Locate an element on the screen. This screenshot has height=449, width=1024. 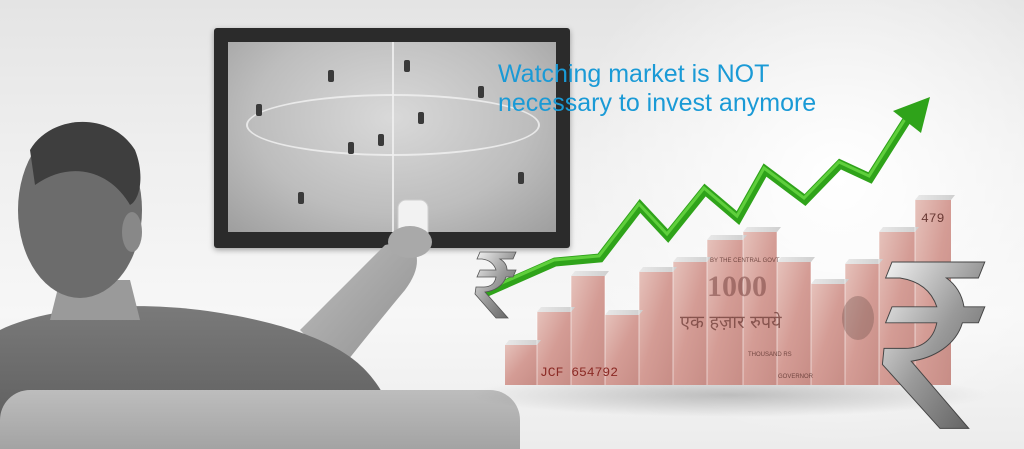
bar-caps is located at coordinates (730, 270).